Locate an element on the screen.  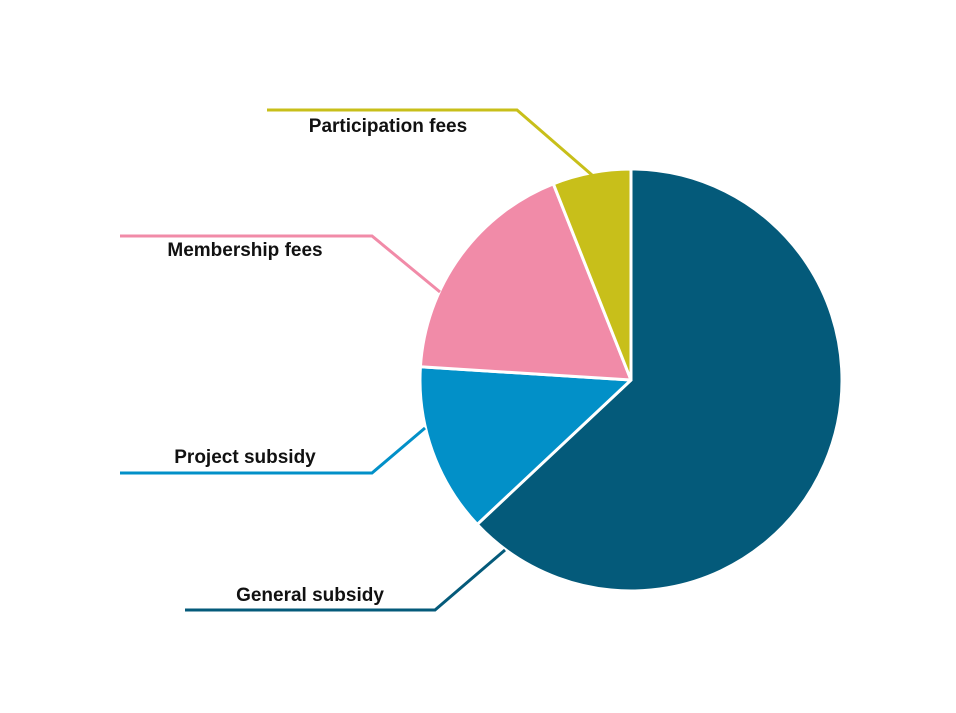
slice-label: Project subsidy is located at coordinates (245, 457).